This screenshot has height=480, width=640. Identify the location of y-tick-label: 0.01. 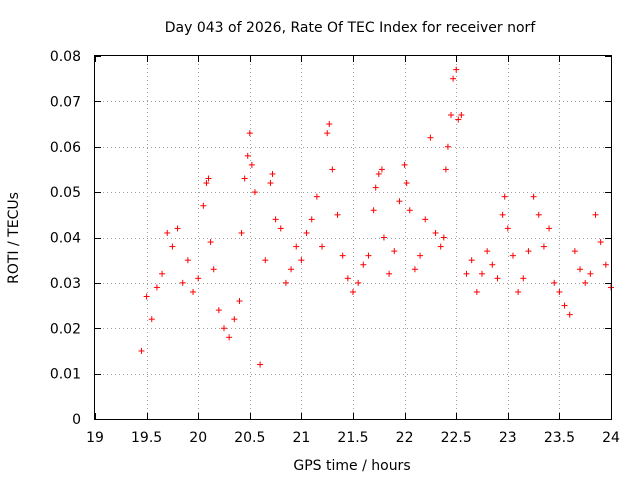
(65, 375).